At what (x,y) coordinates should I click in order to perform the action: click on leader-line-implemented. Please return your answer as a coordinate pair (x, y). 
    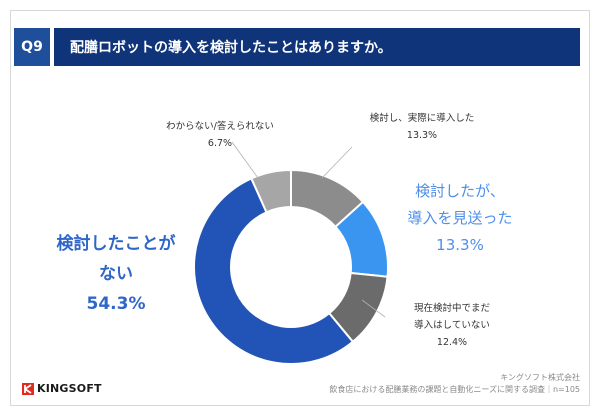
    Looking at the image, I should click on (337, 162).